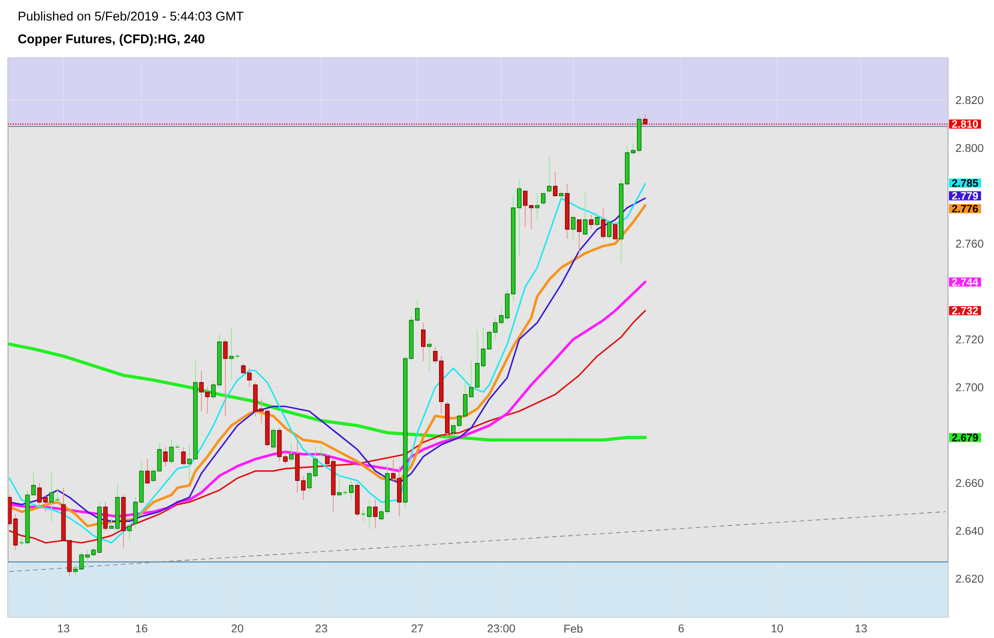 The image size is (994, 638). What do you see at coordinates (573, 628) in the screenshot?
I see `x-tick-label: Feb` at bounding box center [573, 628].